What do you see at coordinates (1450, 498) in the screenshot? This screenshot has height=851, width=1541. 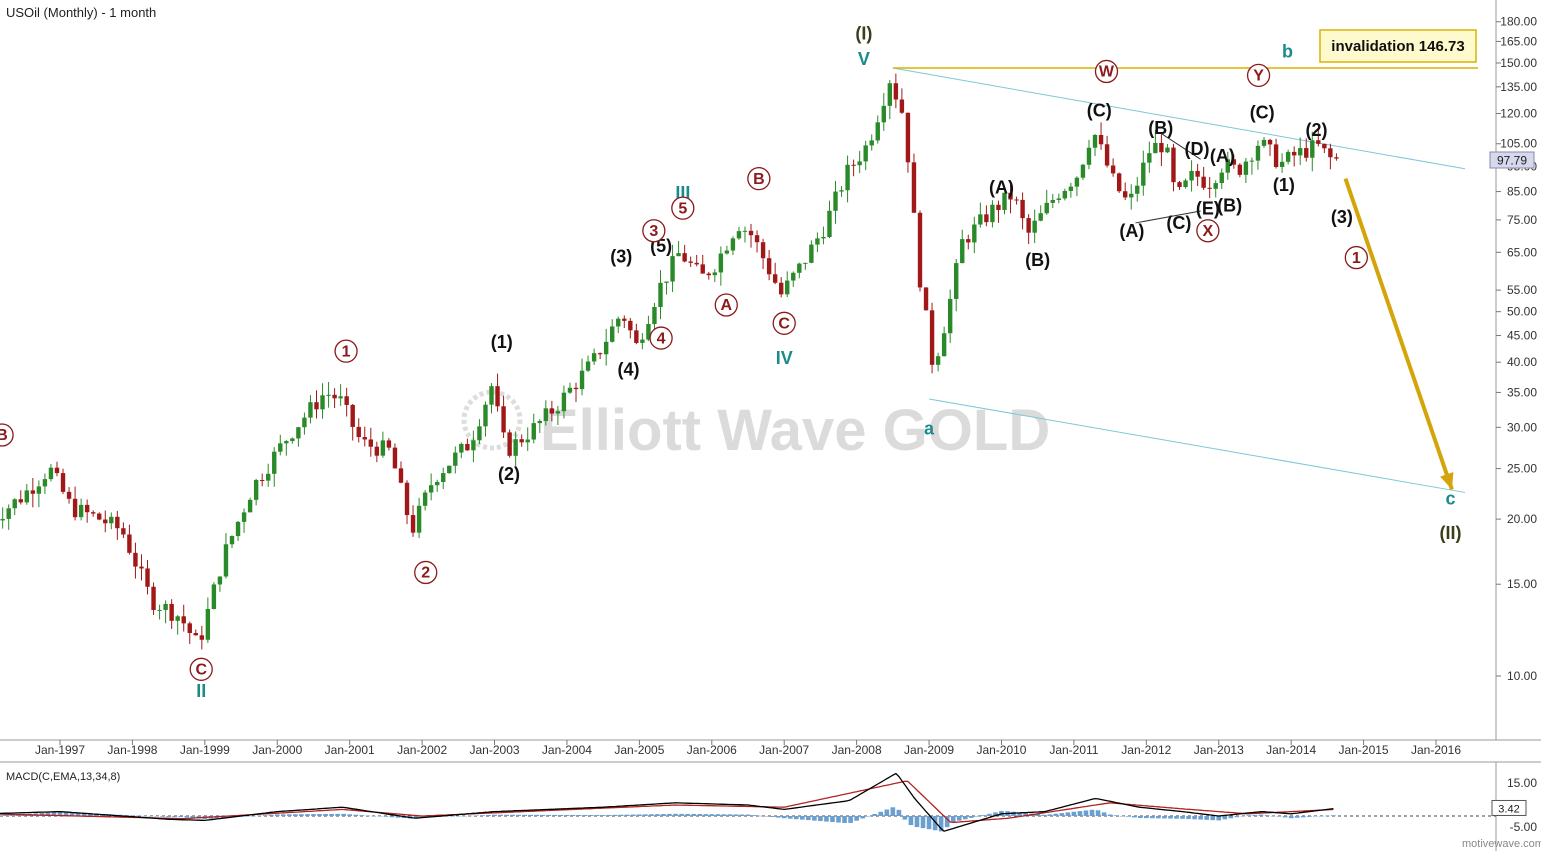 I see `wave-label: c` at bounding box center [1450, 498].